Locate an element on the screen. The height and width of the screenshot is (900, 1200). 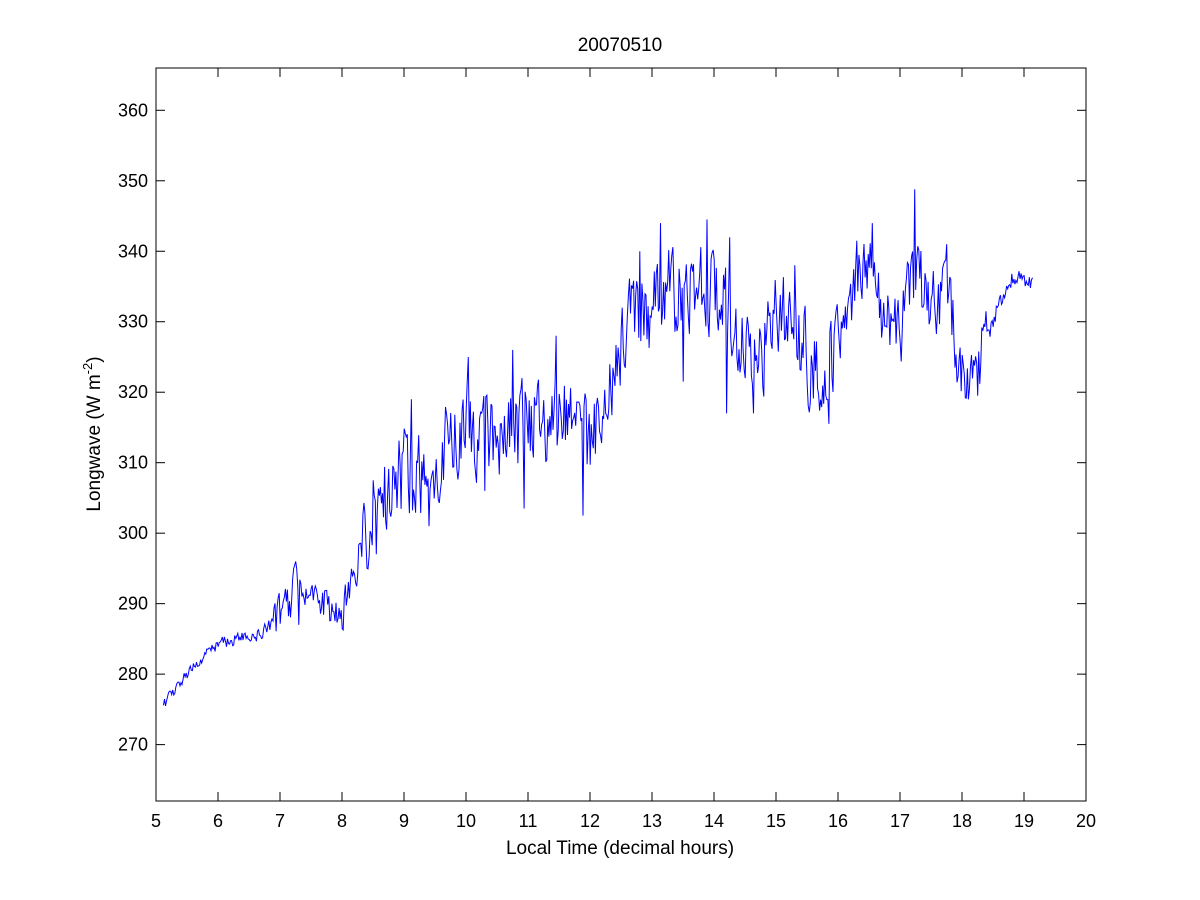
y-tick-label: 320 is located at coordinates (133, 392).